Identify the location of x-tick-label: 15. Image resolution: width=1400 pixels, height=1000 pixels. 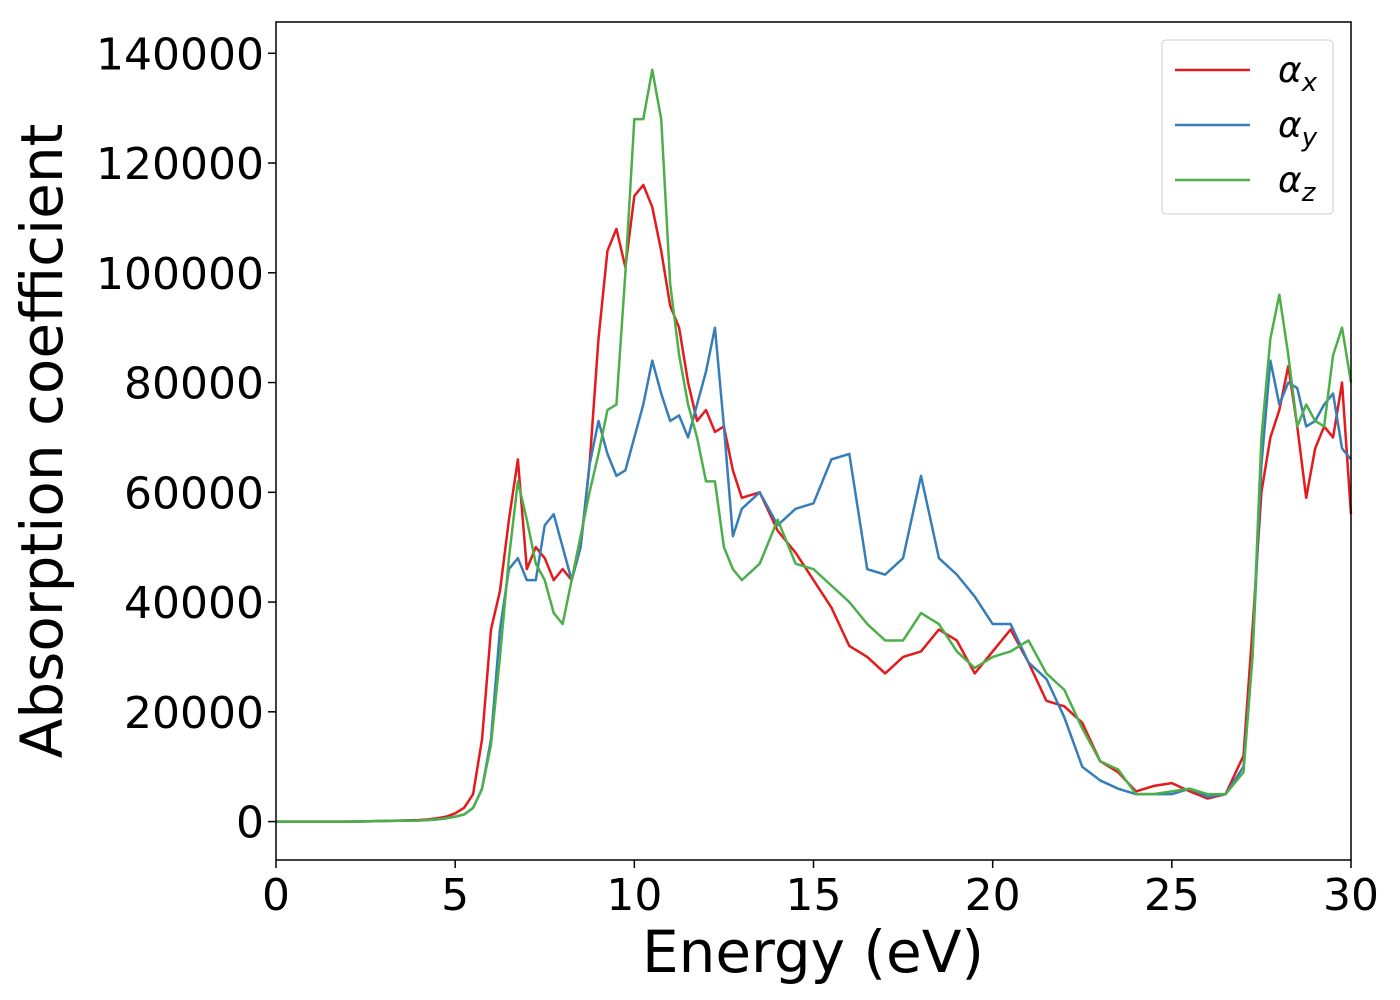
(814, 895).